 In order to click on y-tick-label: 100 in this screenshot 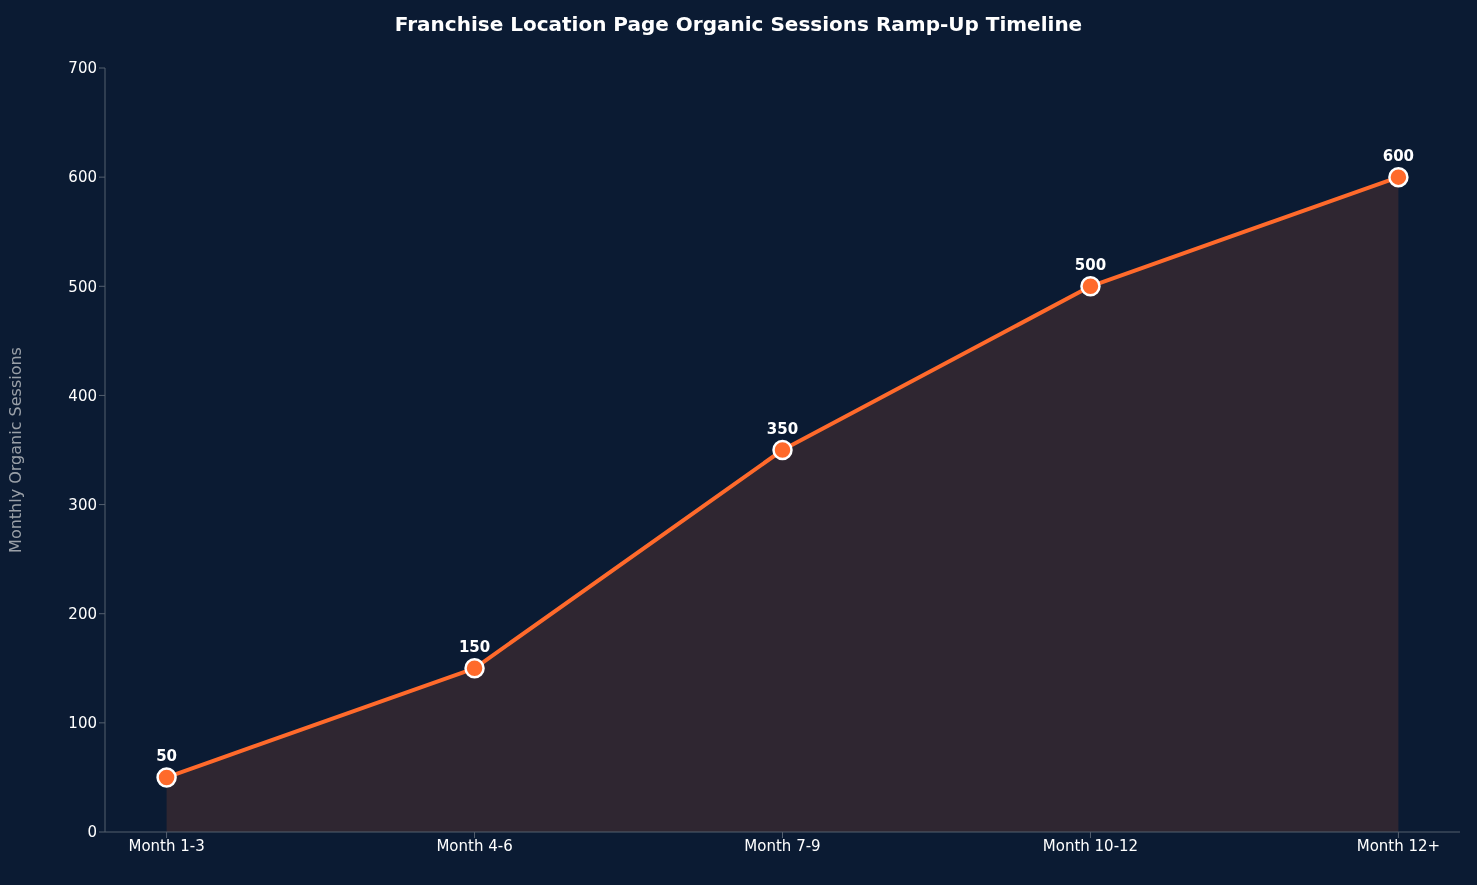, I will do `click(82, 723)`.